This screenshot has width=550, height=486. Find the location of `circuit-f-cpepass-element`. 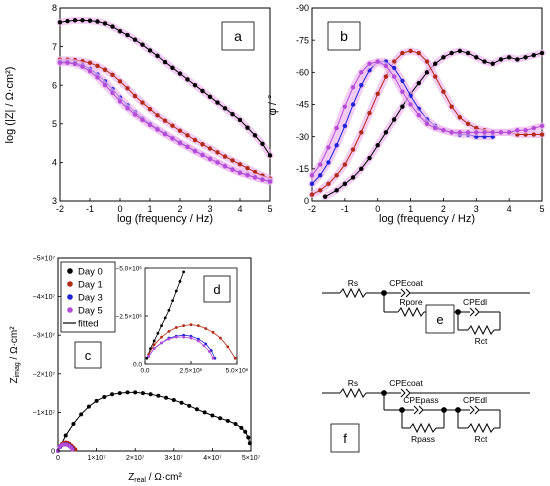

circuit-f-cpepass-element is located at coordinates (416, 410).